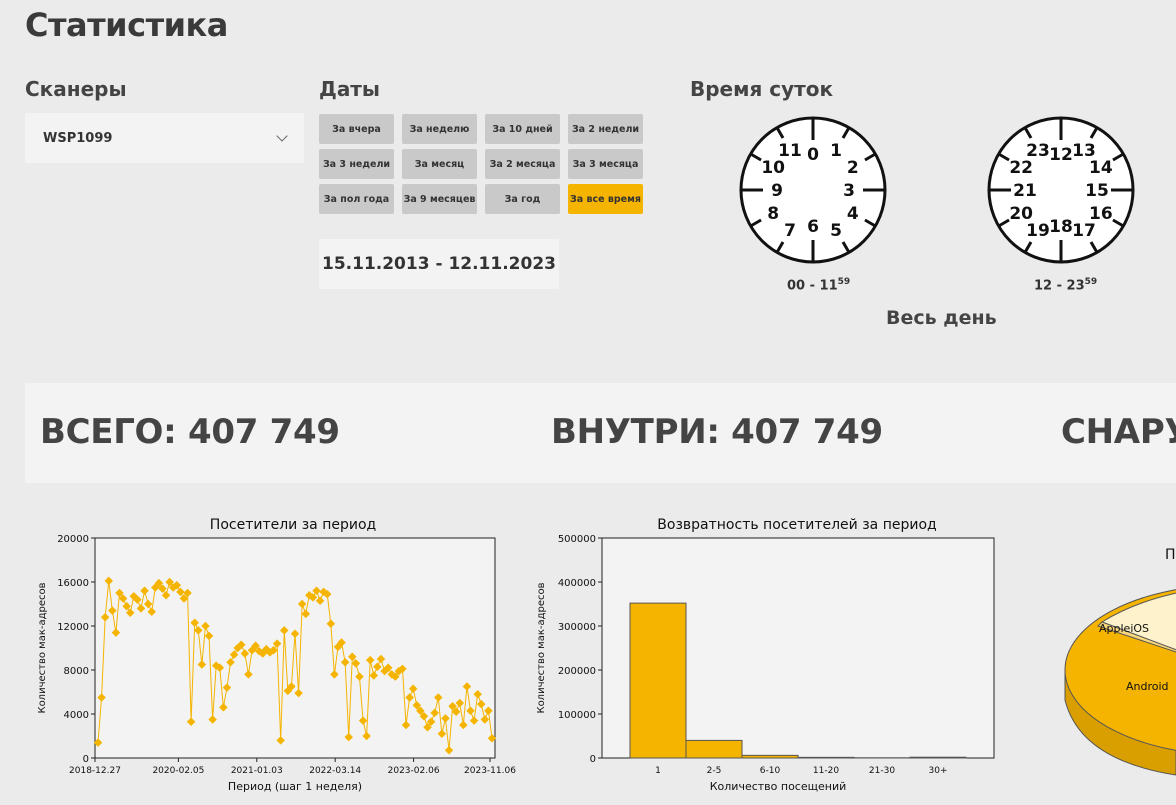  Describe the element at coordinates (522, 164) in the screenshot. I see `date-button: За 2 месяца` at that location.